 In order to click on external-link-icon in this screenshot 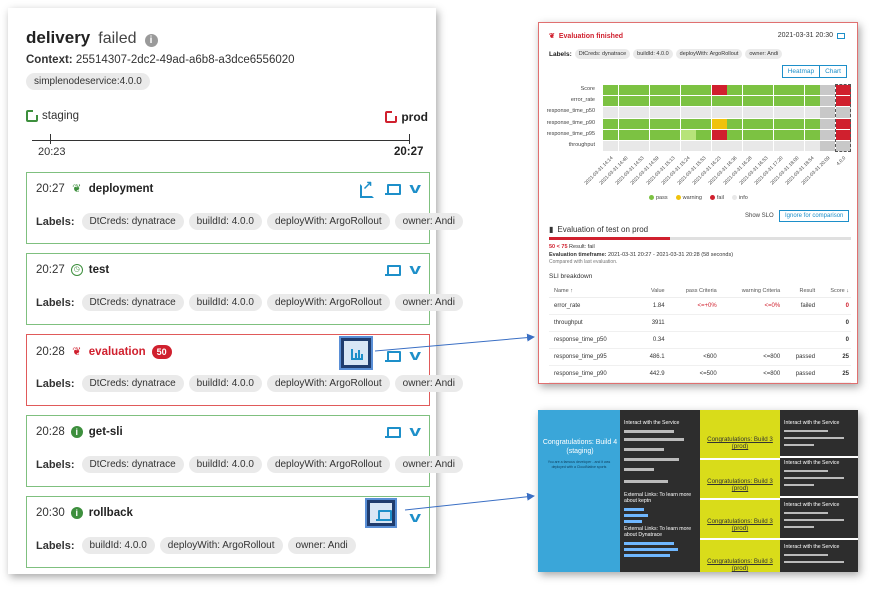, I will do `click(366, 188)`.